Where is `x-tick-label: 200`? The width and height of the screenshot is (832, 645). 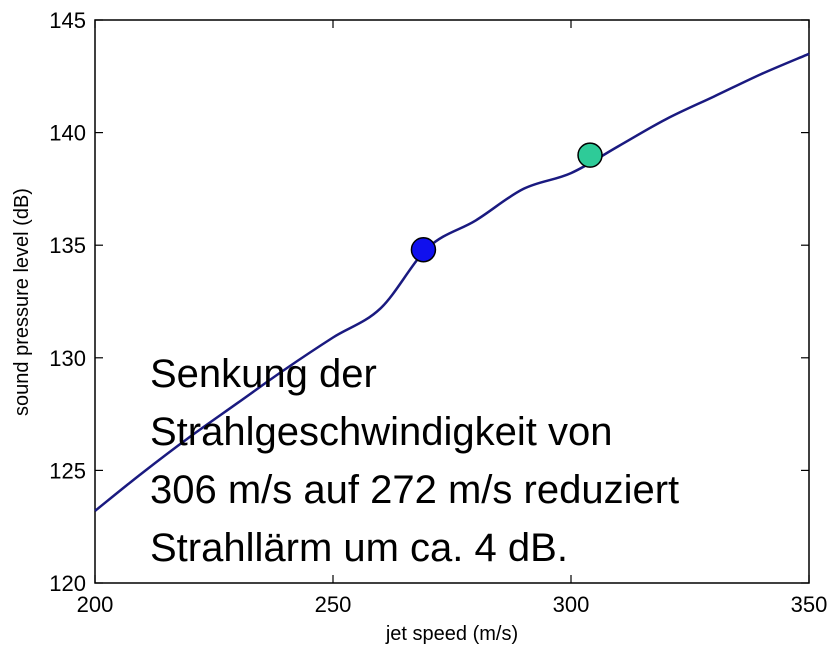
x-tick-label: 200 is located at coordinates (95, 604).